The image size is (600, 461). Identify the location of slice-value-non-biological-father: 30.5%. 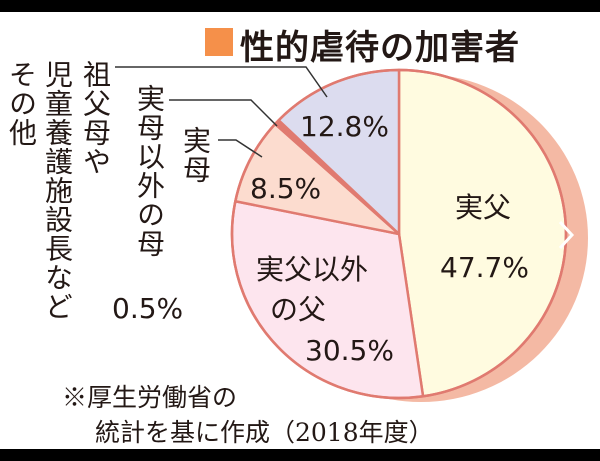
(349, 350).